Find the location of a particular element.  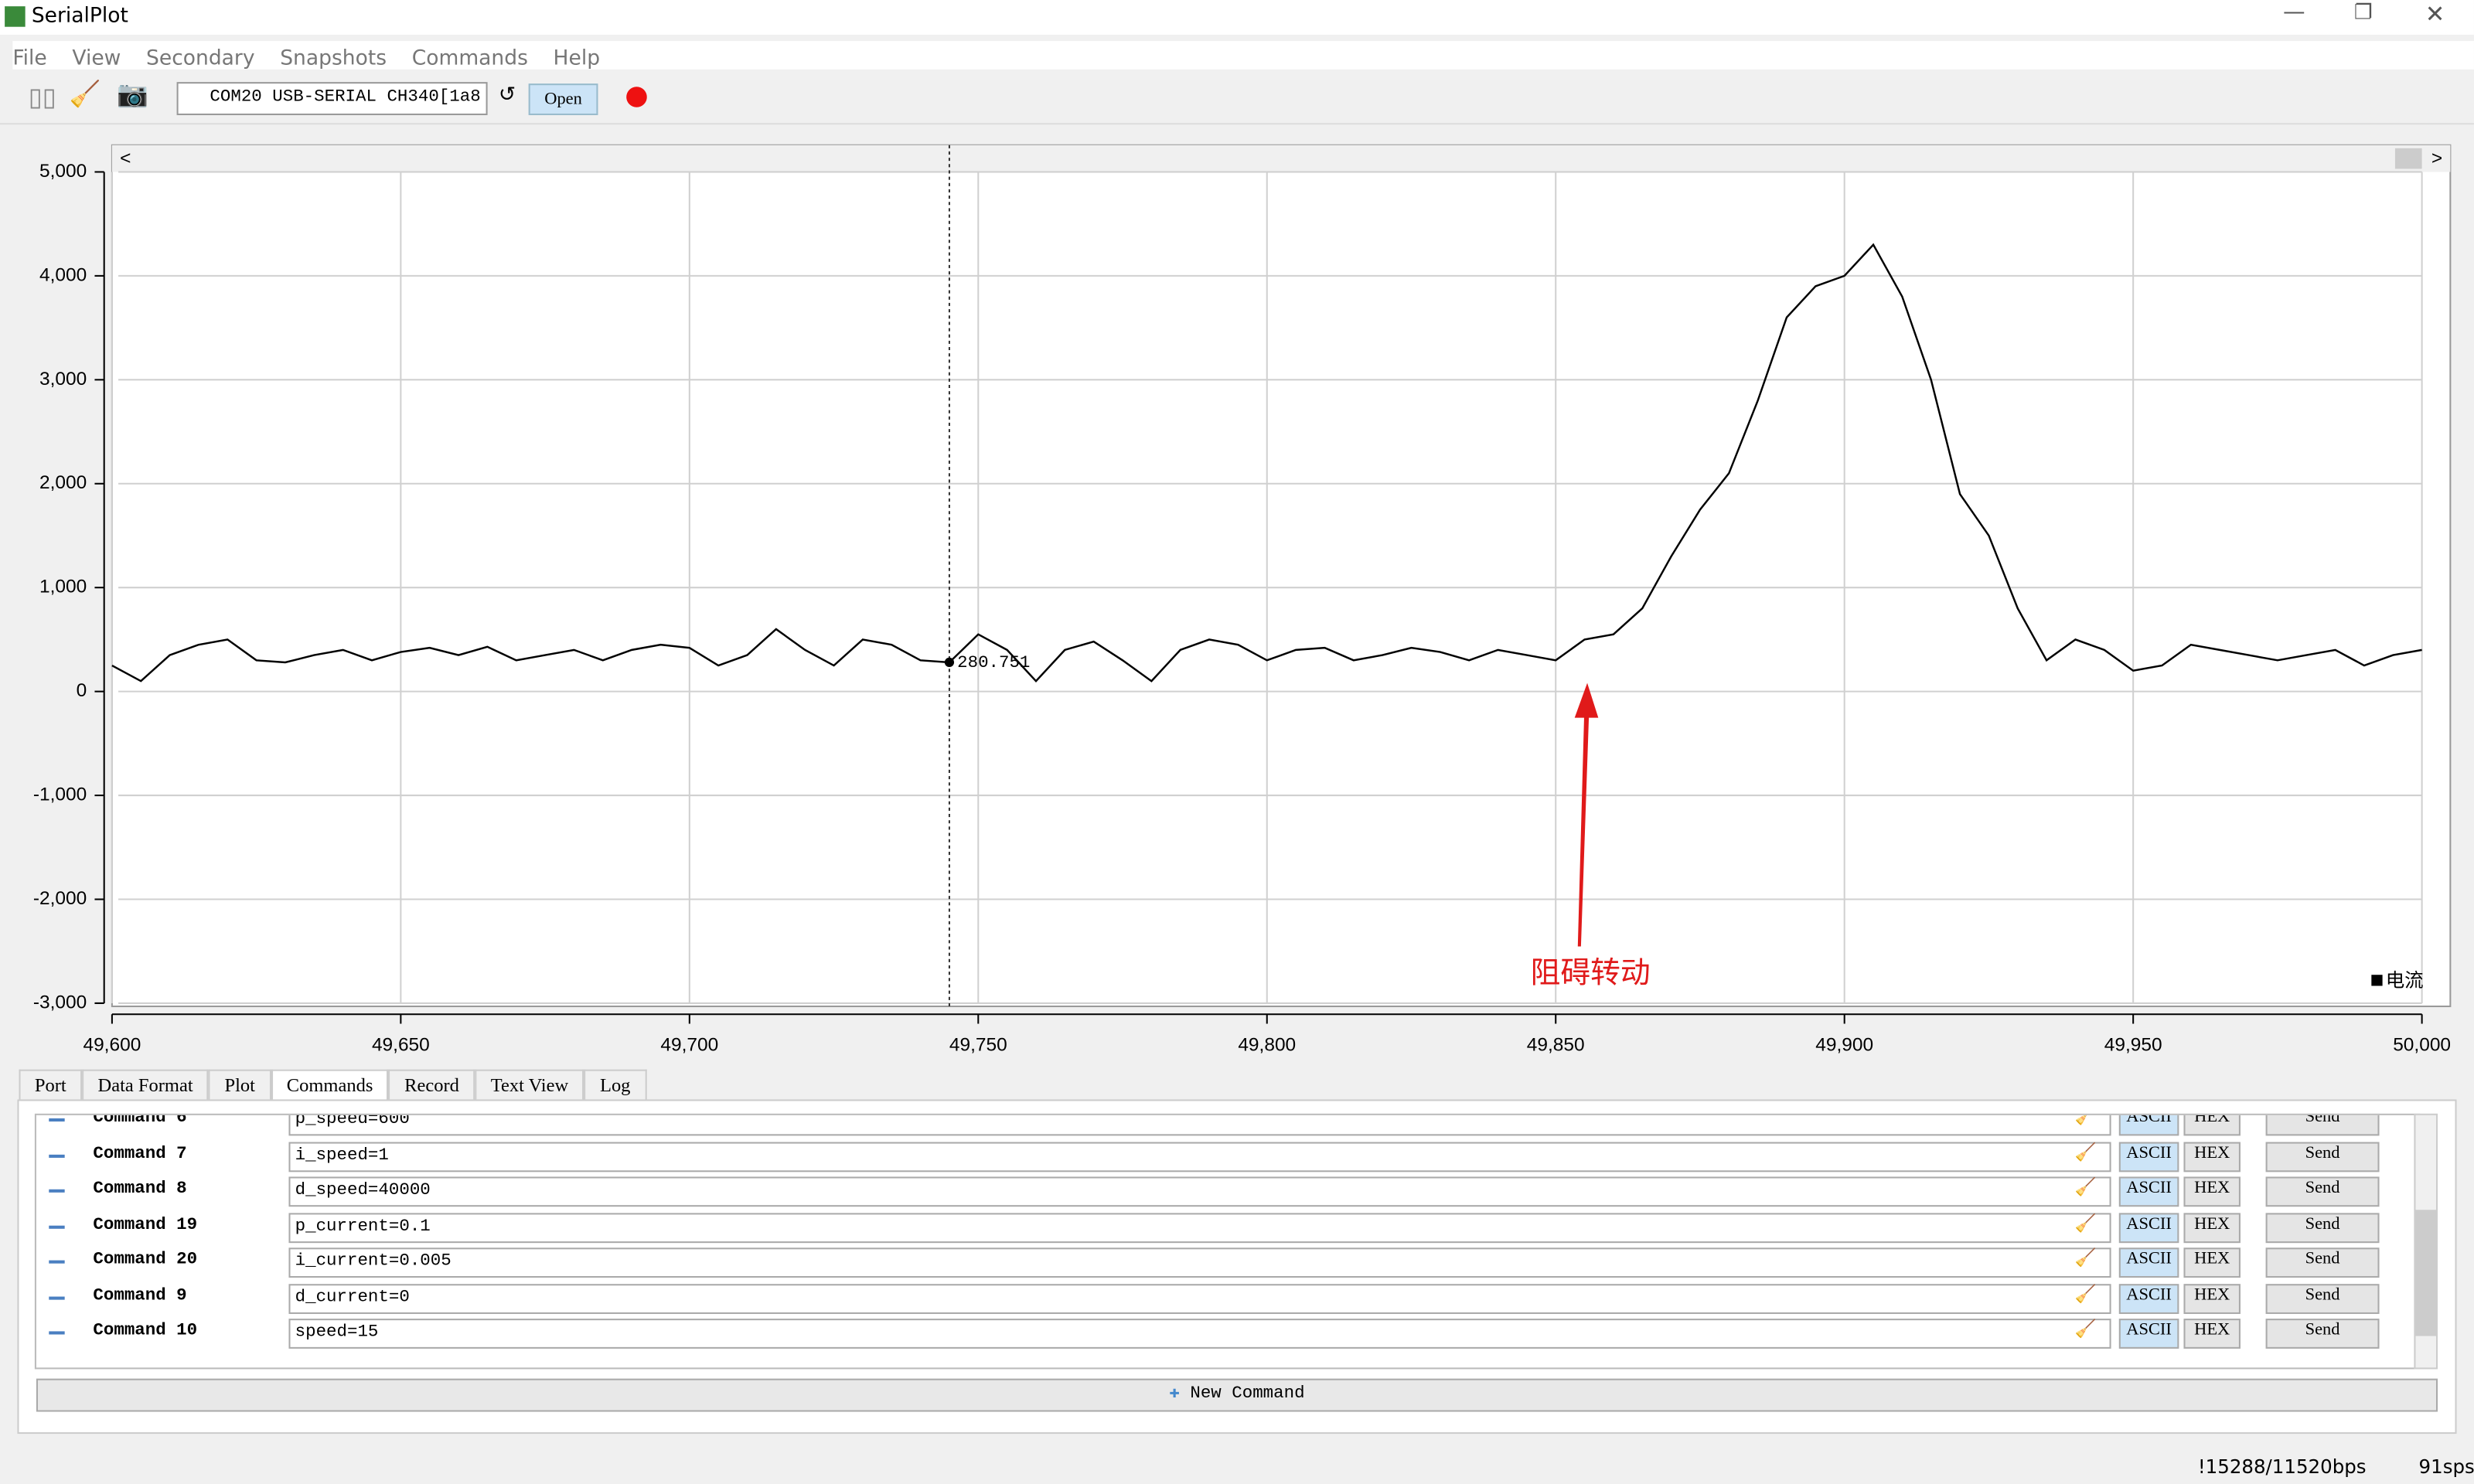

command-input: p_speed=600 is located at coordinates (1199, 1125).